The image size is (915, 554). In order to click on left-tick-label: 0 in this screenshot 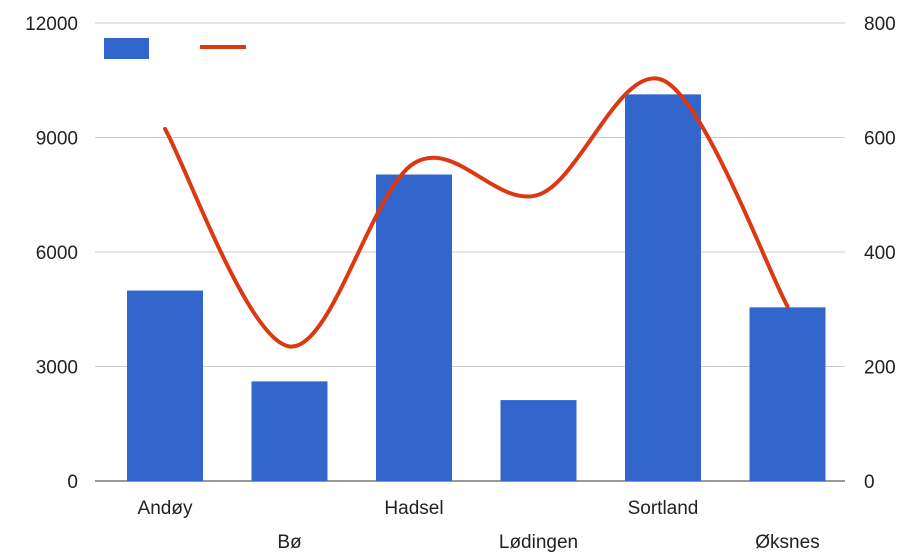, I will do `click(72, 482)`.